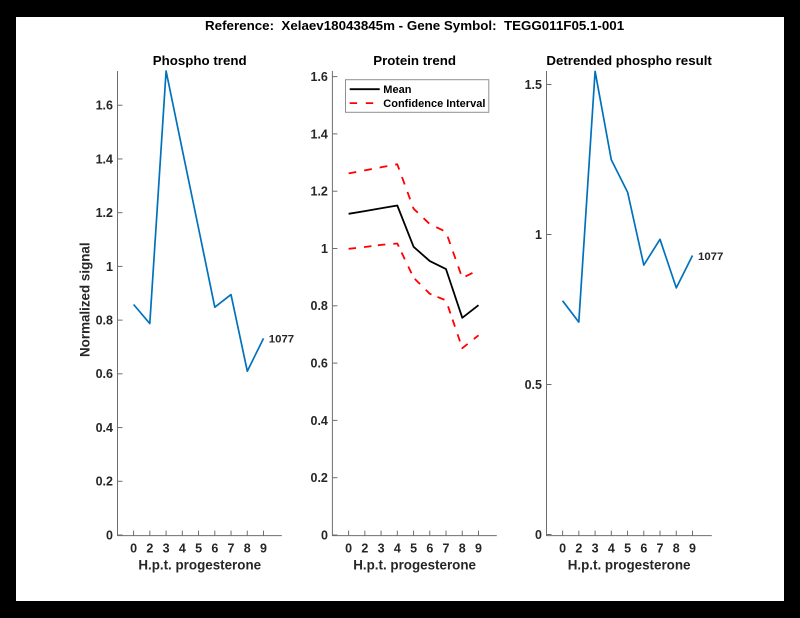 This screenshot has width=800, height=618. Describe the element at coordinates (629, 60) in the screenshot. I see `svg-text: Detrended phospho result` at that location.